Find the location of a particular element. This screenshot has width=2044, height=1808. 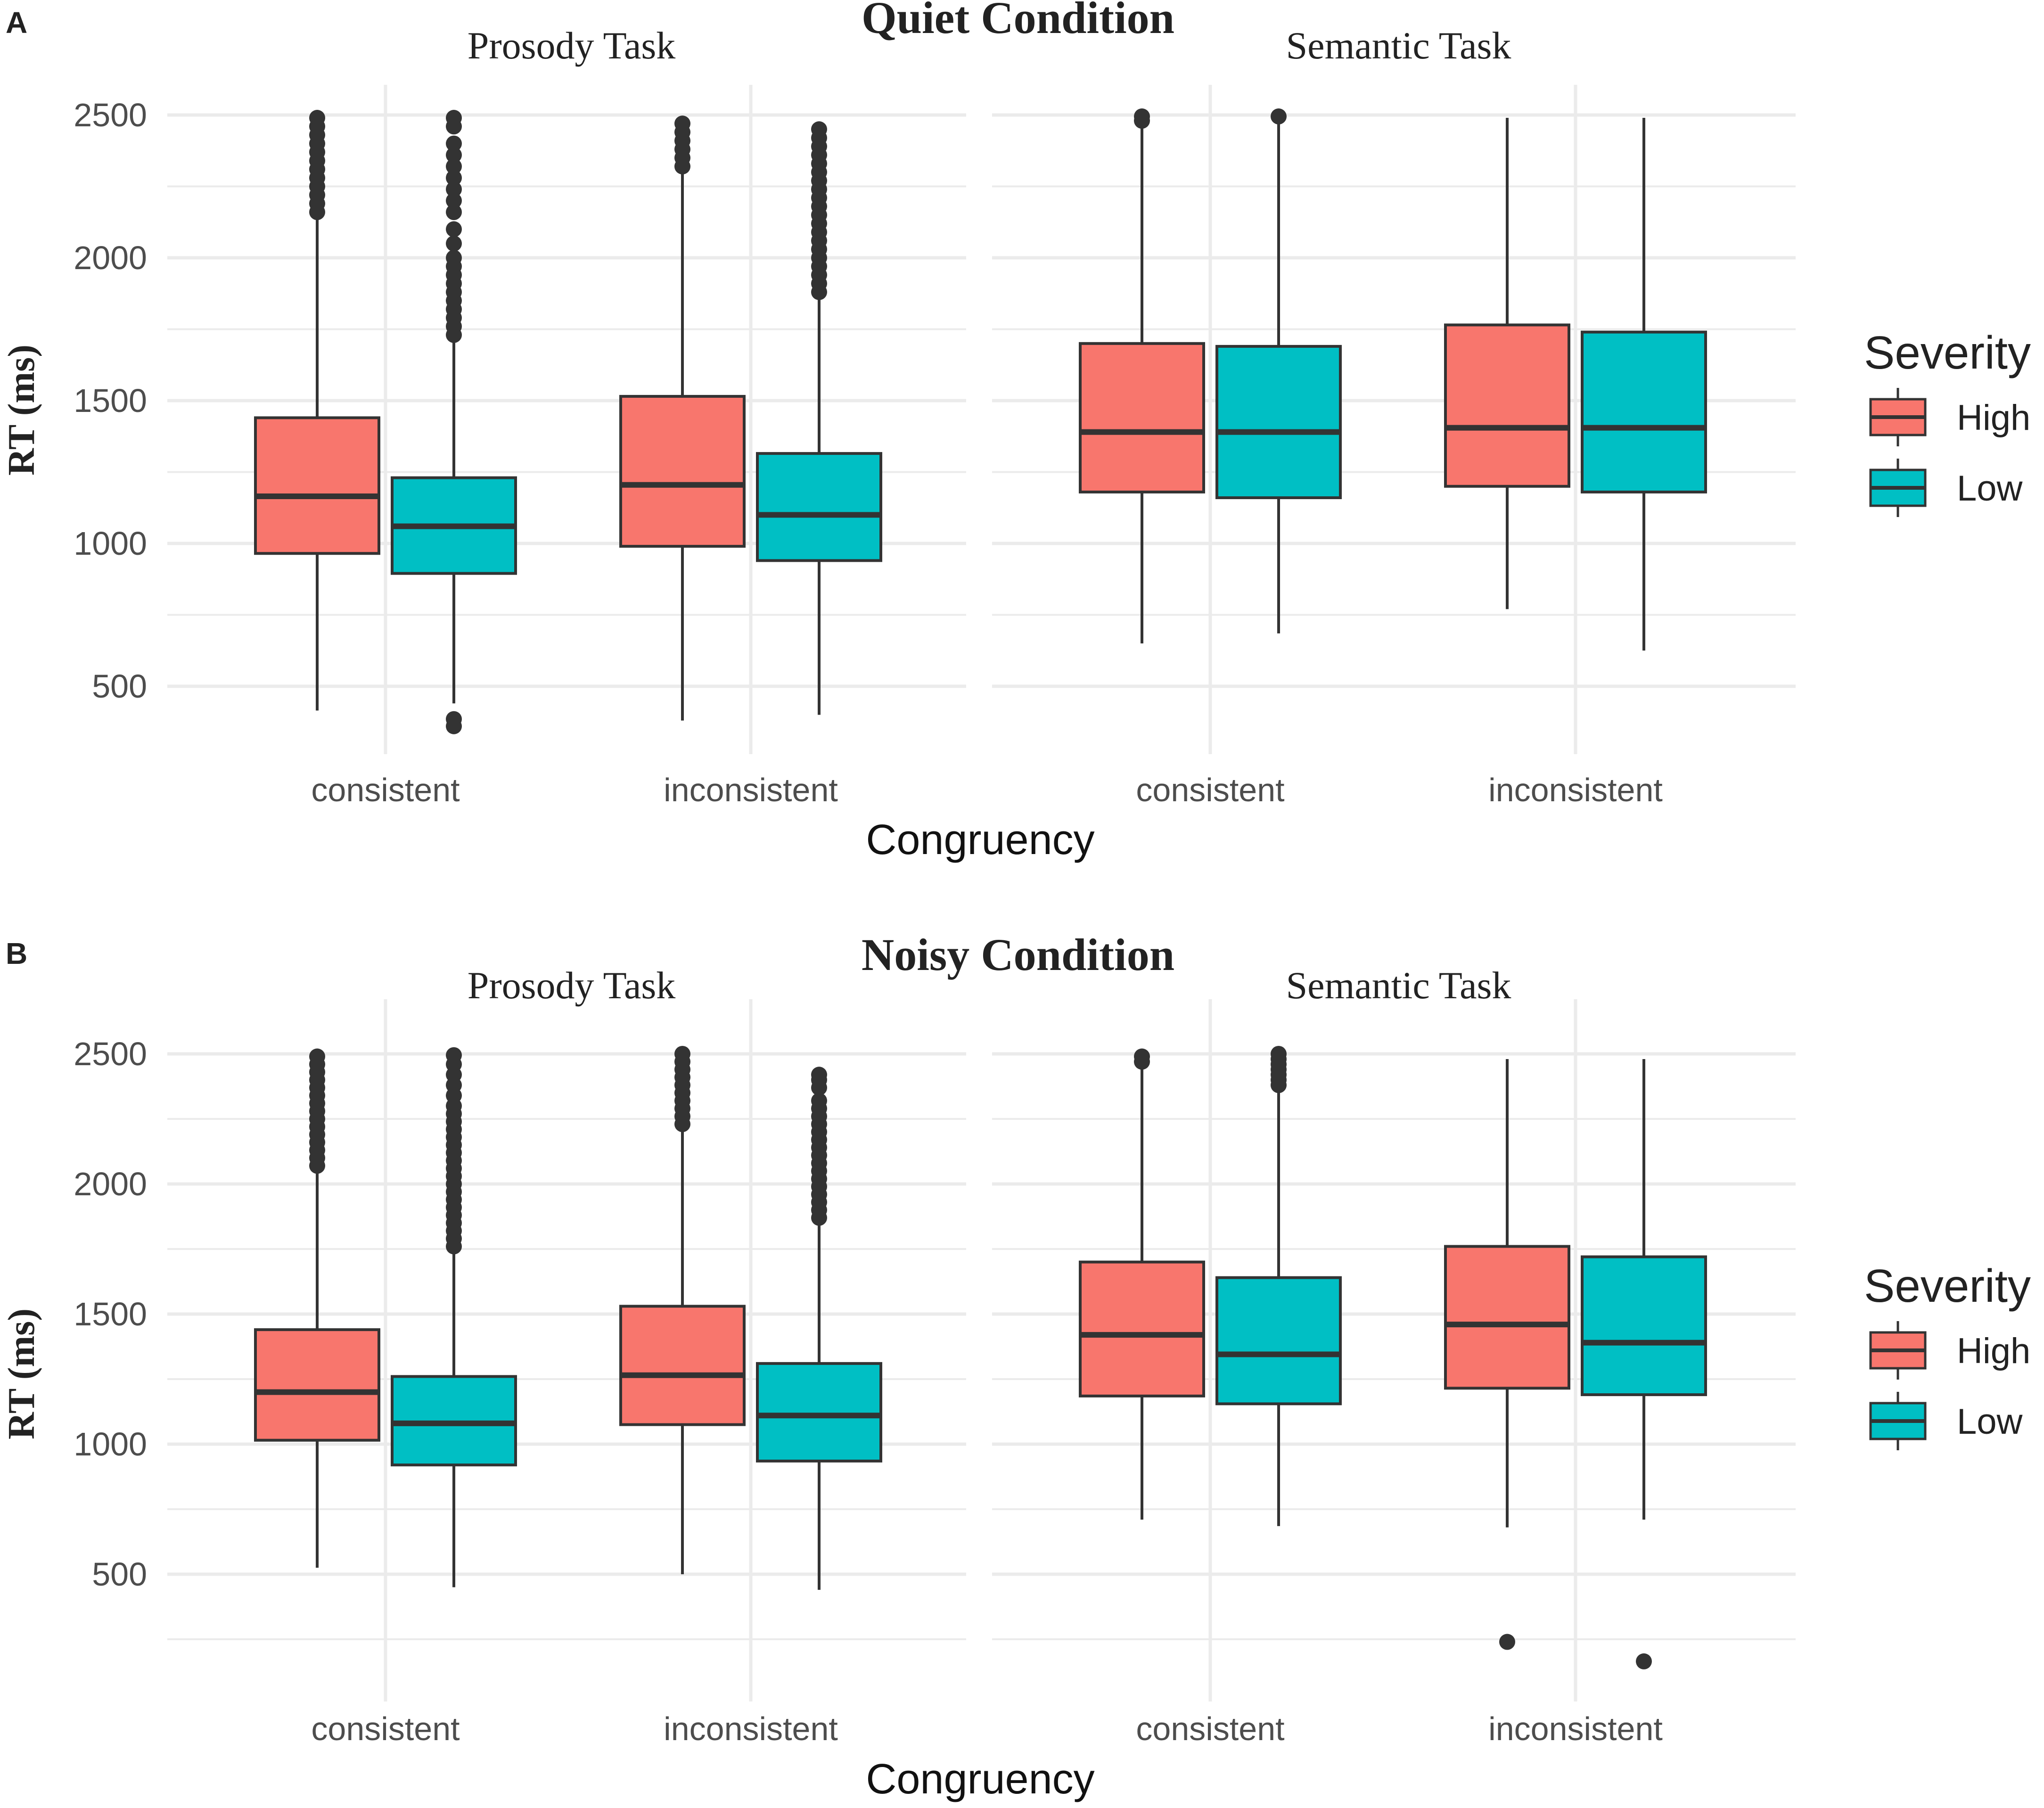

panel-title: Quiet Condition is located at coordinates (1018, 21).